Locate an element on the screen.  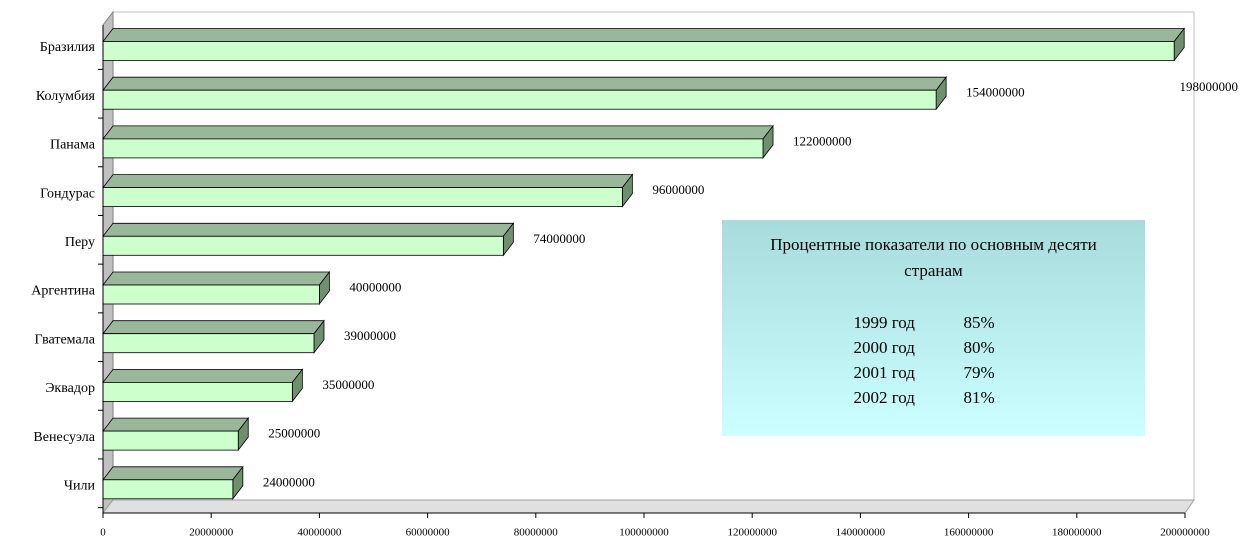
annotation-row: 1999 год 85% is located at coordinates (933, 322).